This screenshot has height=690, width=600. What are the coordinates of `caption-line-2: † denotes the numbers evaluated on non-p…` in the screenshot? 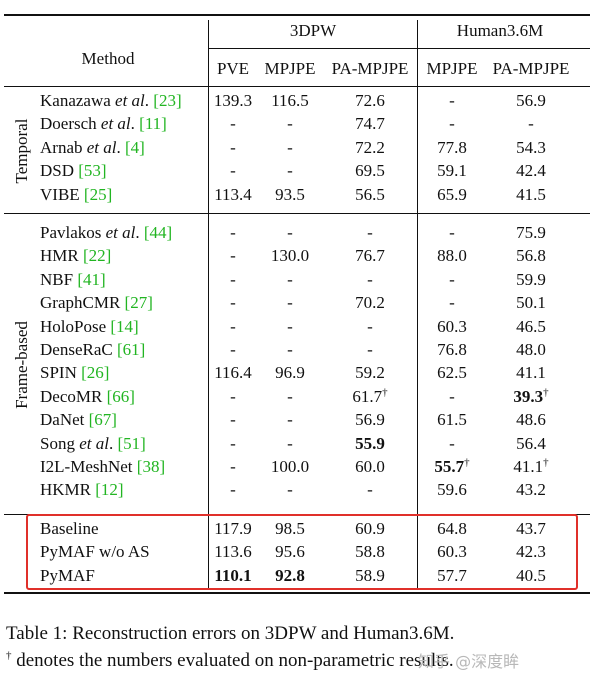 It's located at (301, 660).